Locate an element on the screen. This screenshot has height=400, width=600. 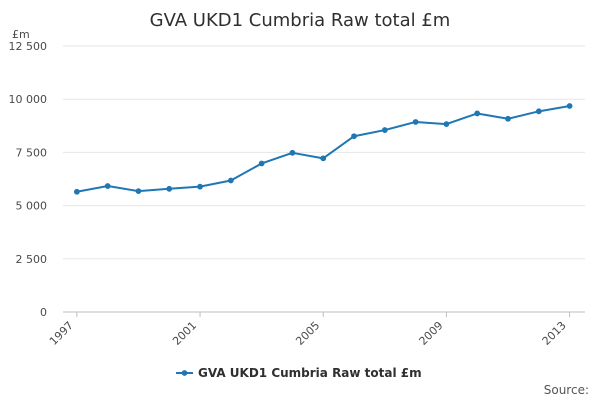
y-tick-label: 2 500 is located at coordinates (32, 259).